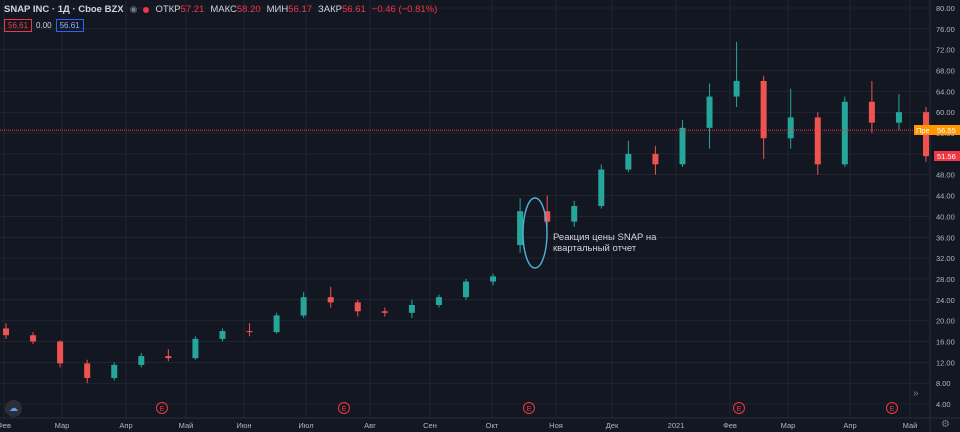 The height and width of the screenshot is (432, 960). What do you see at coordinates (945, 196) in the screenshot?
I see `y-tick-label: 44.00` at bounding box center [945, 196].